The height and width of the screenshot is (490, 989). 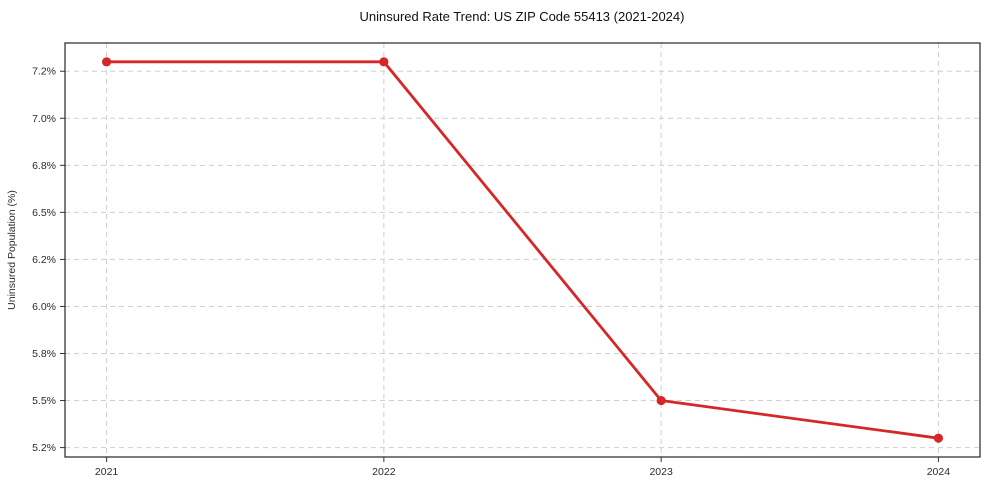 What do you see at coordinates (384, 472) in the screenshot?
I see `x-tick-label: 2022` at bounding box center [384, 472].